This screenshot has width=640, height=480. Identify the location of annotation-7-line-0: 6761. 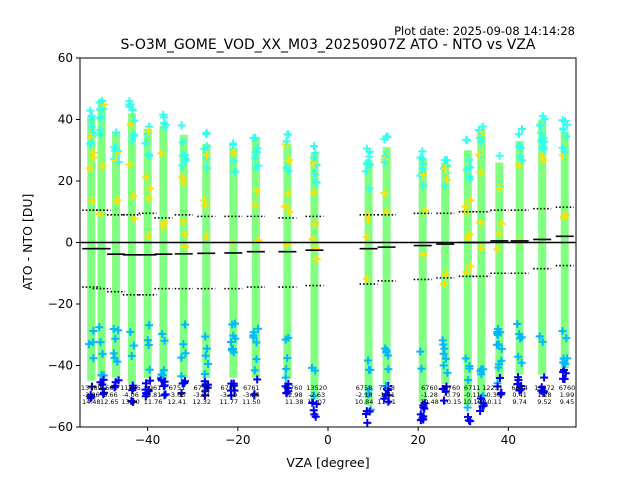
(251, 388).